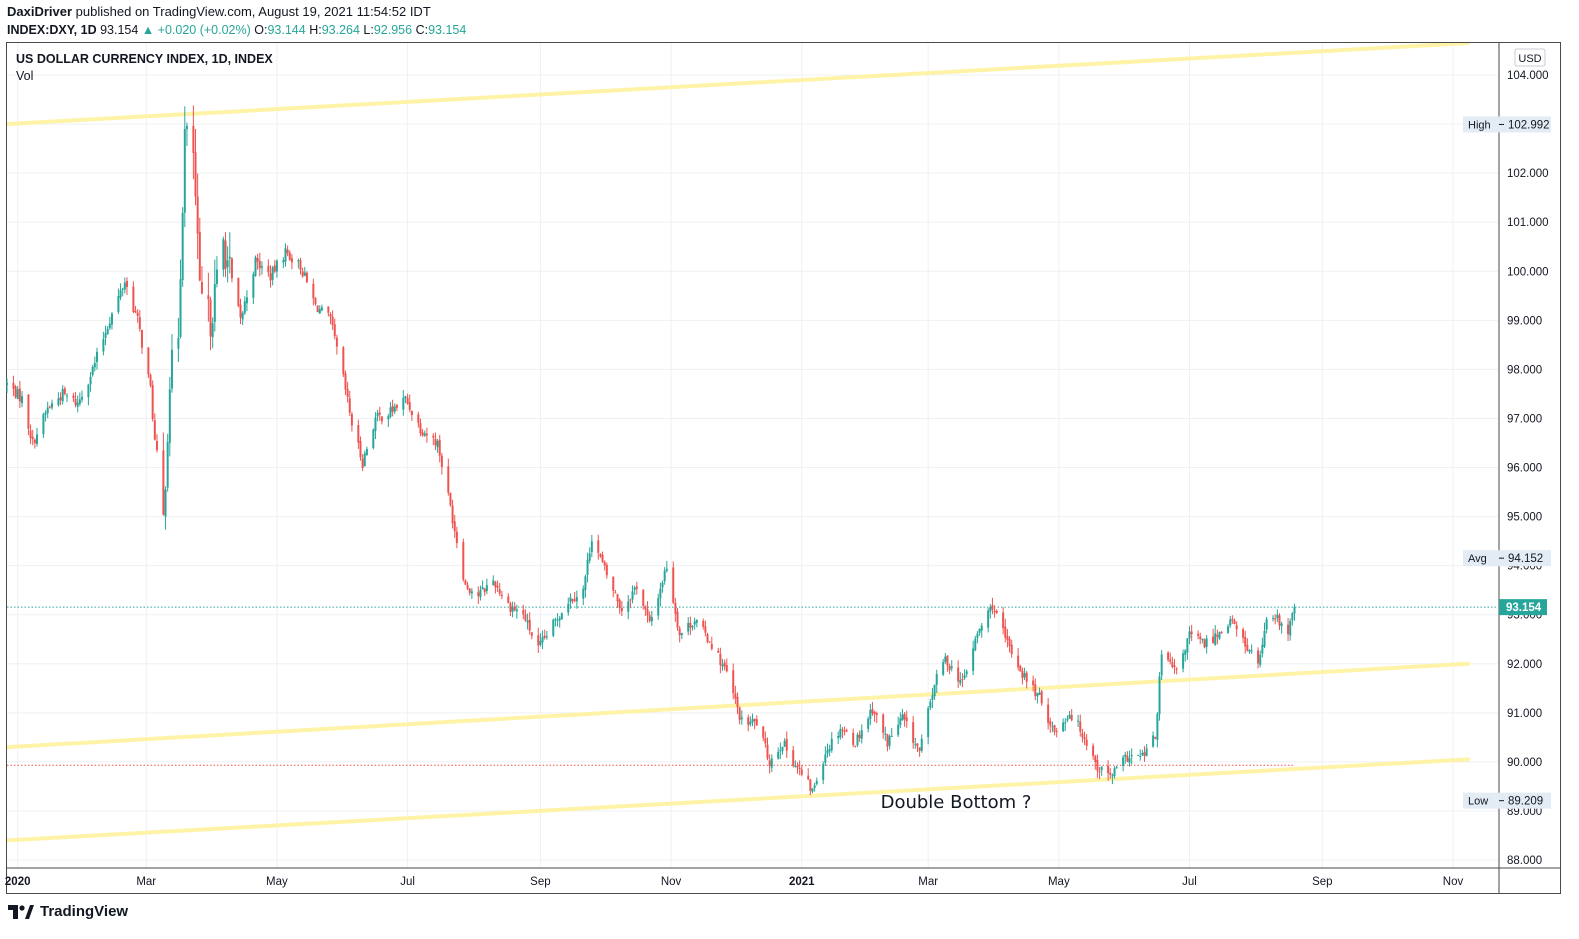 This screenshot has width=1579, height=939. I want to click on currency-box, so click(1530, 57).